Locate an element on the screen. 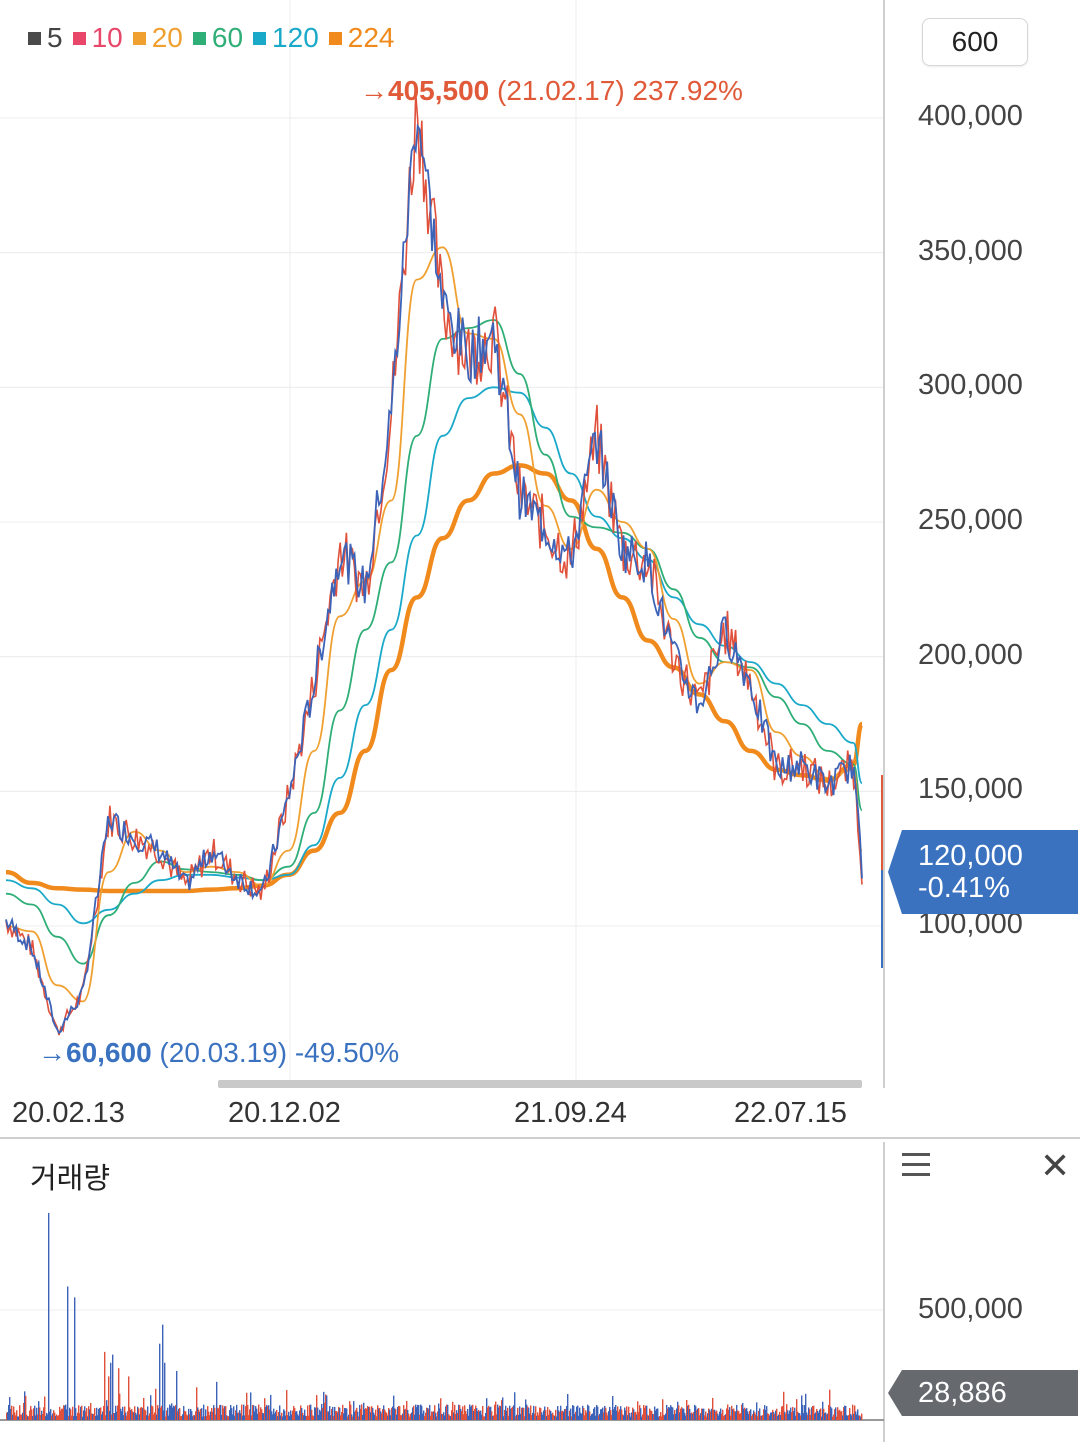 The image size is (1080, 1442). legend-label: 60 is located at coordinates (227, 37).